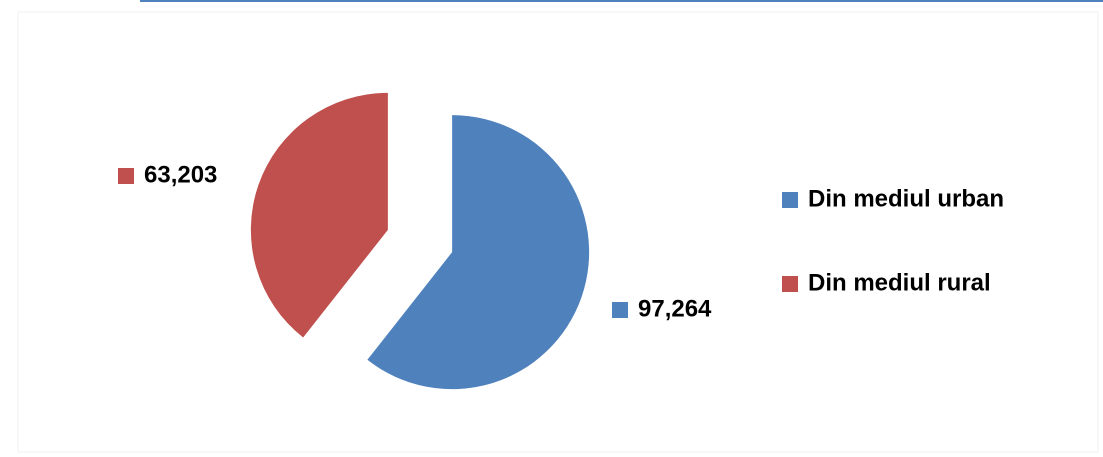 This screenshot has height=457, width=1103. What do you see at coordinates (899, 282) in the screenshot?
I see `legend-label: Din mediul rural` at bounding box center [899, 282].